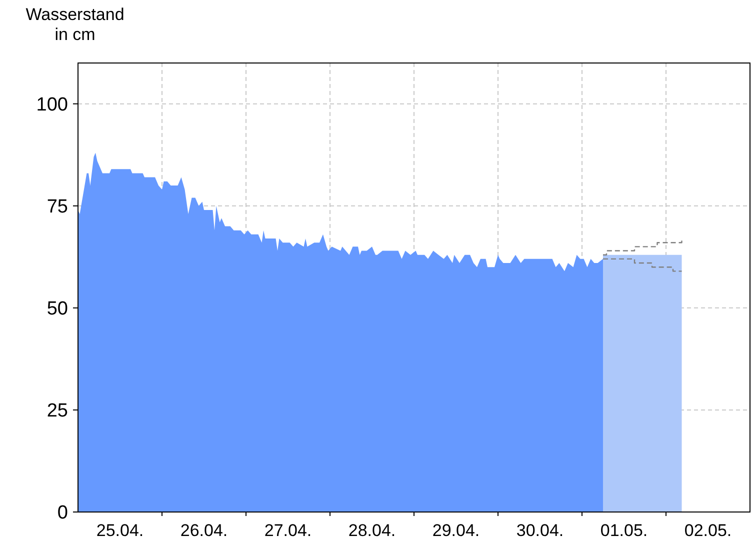  What do you see at coordinates (456, 530) in the screenshot?
I see `x-tick-label: 29.04.` at bounding box center [456, 530].